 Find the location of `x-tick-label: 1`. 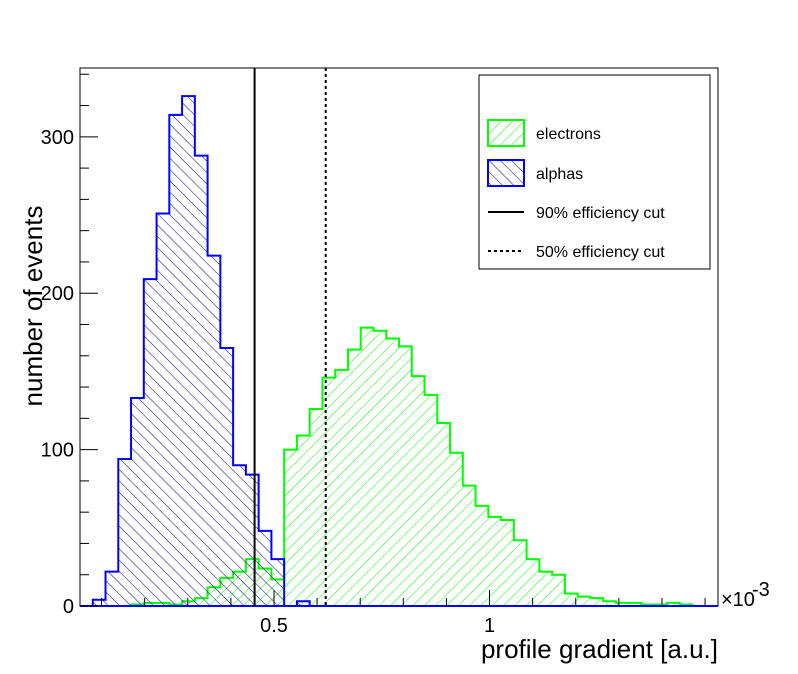

x-tick-label: 1 is located at coordinates (489, 626).